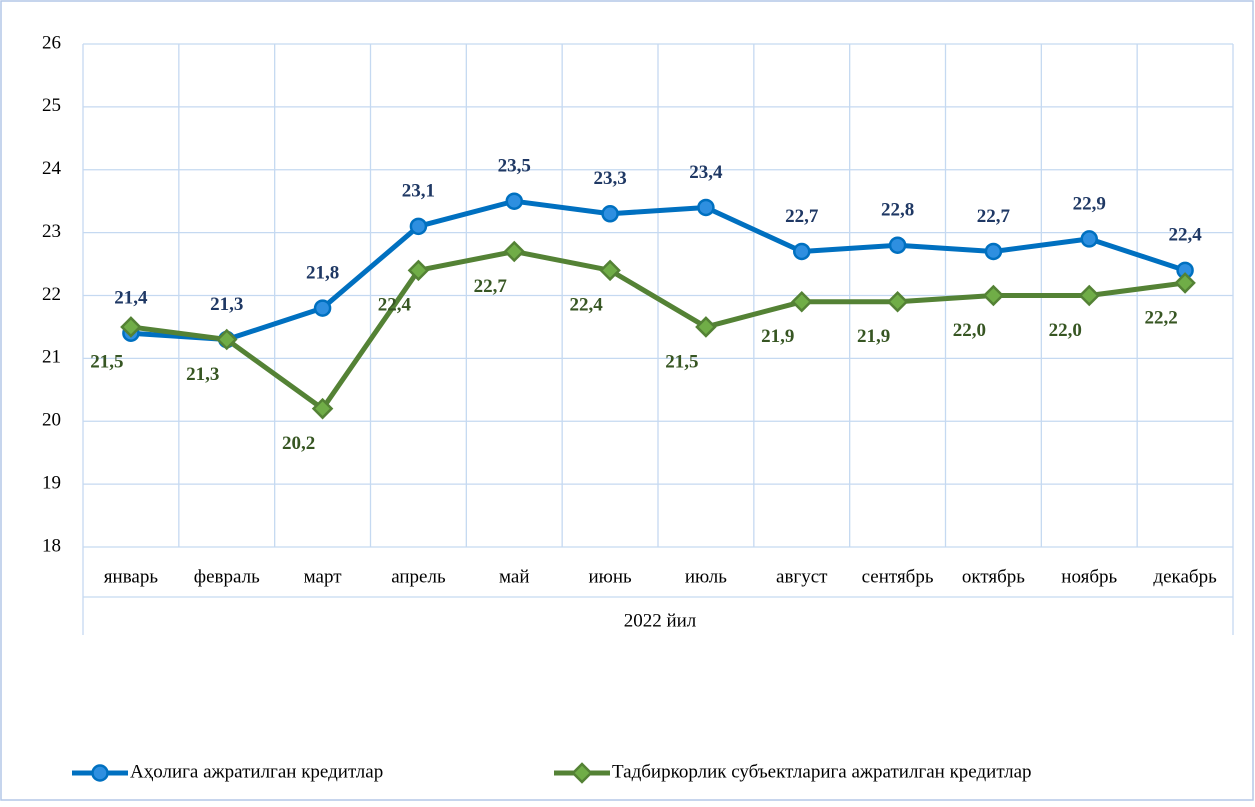 The width and height of the screenshot is (1255, 807). I want to click on x-tick-label: ноябрь, so click(1089, 576).